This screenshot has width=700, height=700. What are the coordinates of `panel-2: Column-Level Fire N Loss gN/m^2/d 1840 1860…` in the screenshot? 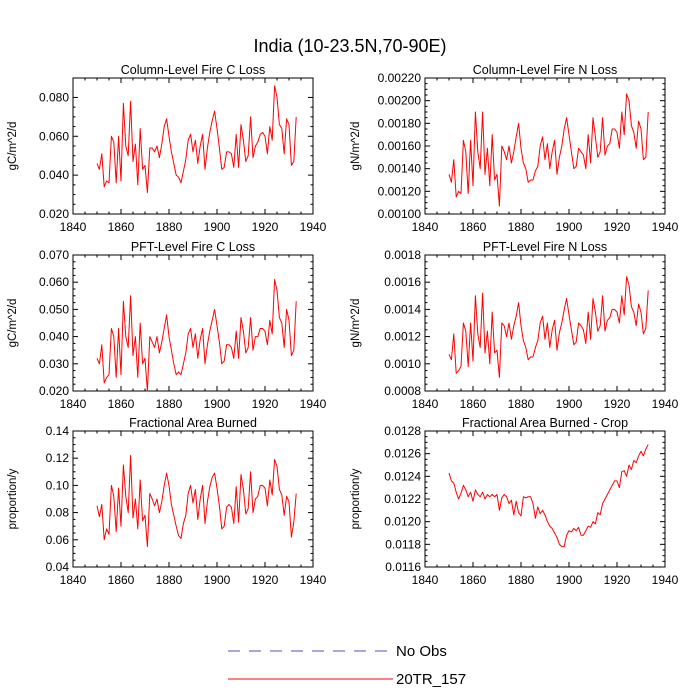 It's located at (514, 148).